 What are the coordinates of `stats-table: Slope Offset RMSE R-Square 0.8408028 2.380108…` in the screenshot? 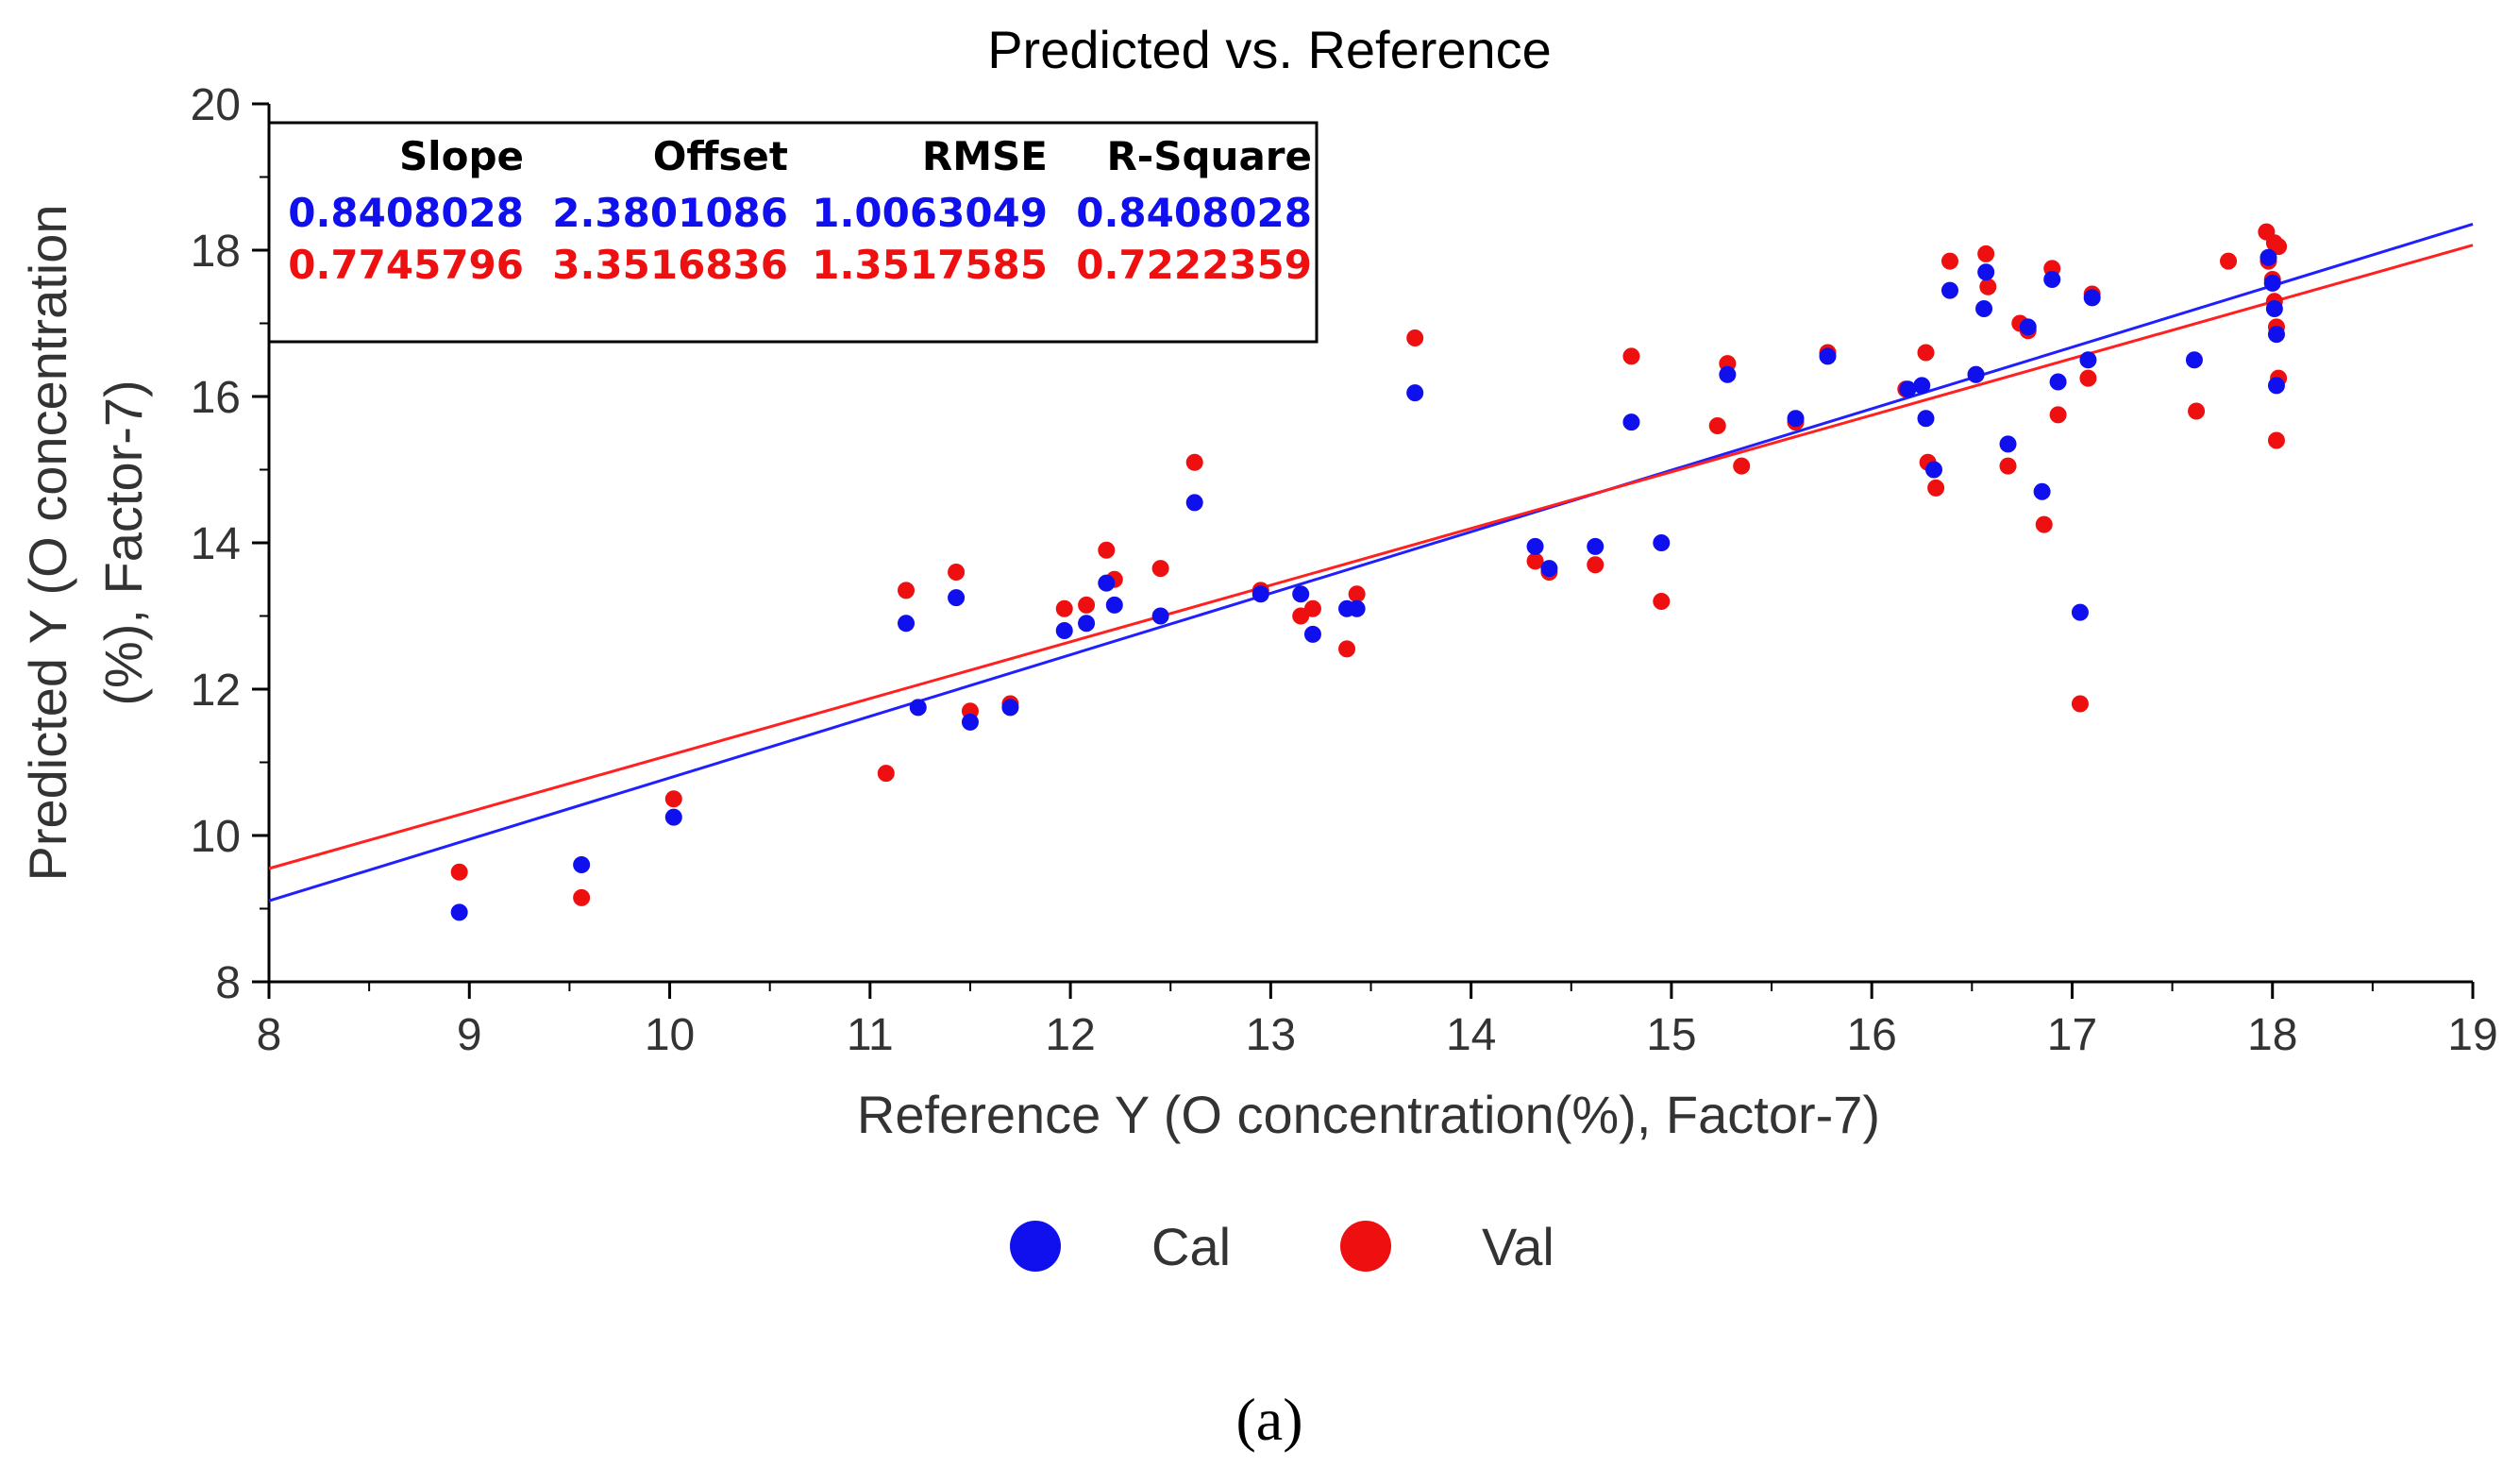 It's located at (793, 233).